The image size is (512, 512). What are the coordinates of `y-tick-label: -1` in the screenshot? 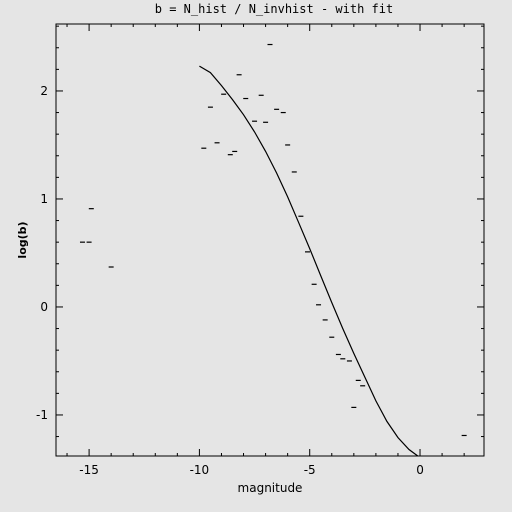 It's located at (42, 415).